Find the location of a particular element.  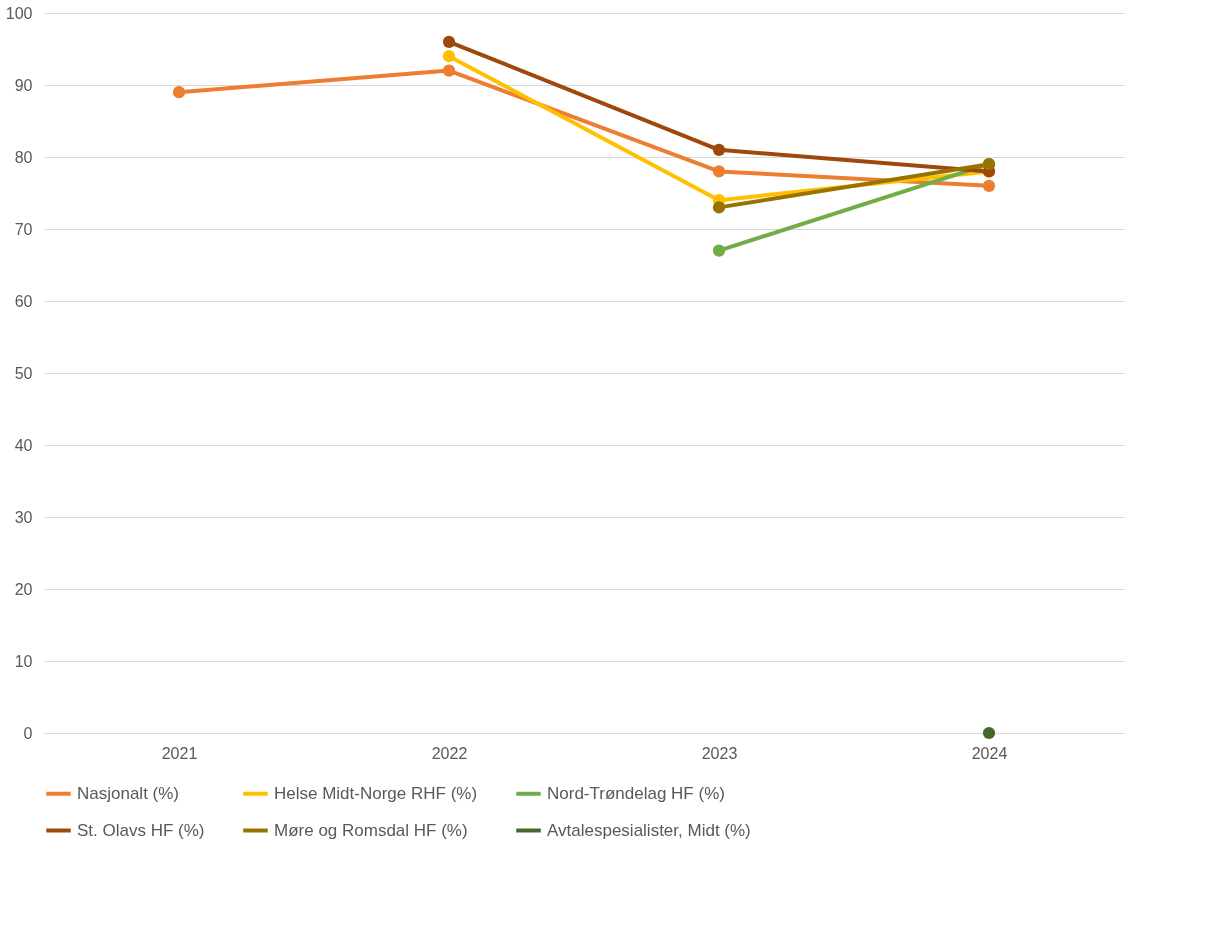

x-tick-label: 2021 is located at coordinates (179, 753).